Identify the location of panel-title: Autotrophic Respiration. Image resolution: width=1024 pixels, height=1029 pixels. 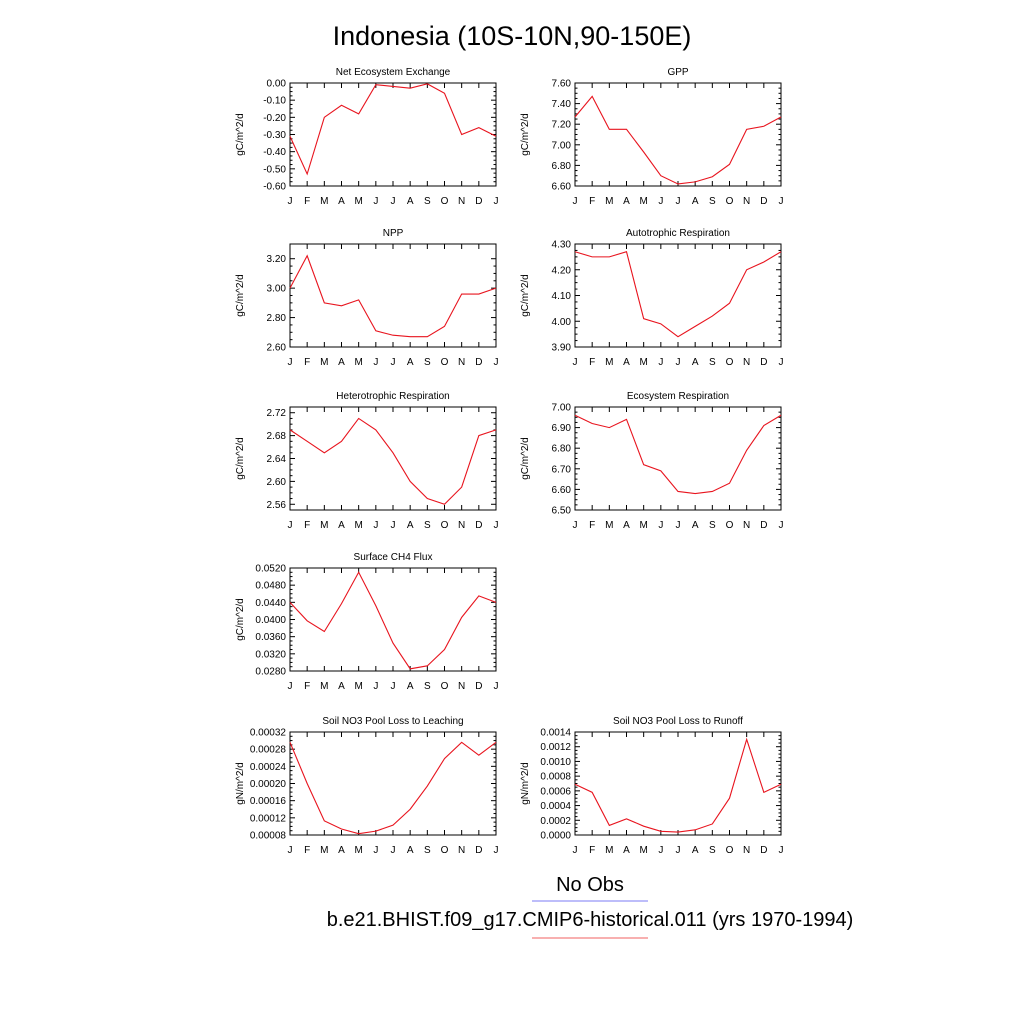
(678, 233).